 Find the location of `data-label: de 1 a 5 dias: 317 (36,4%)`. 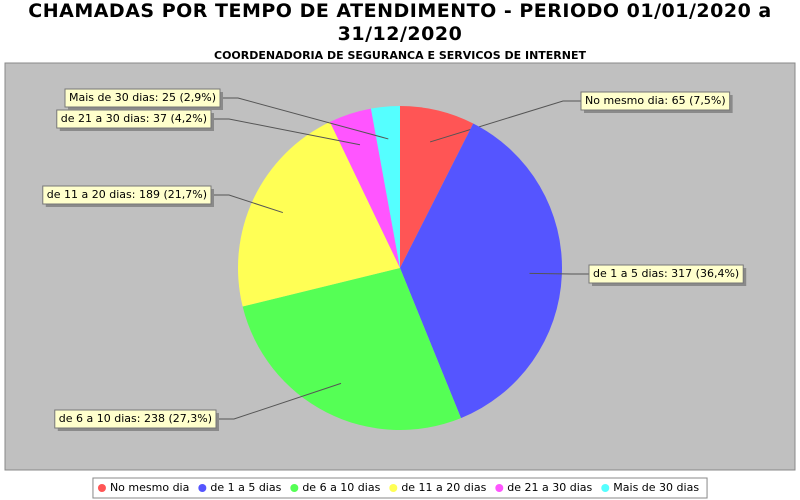

data-label: de 1 a 5 dias: 317 (36,4%) is located at coordinates (666, 273).